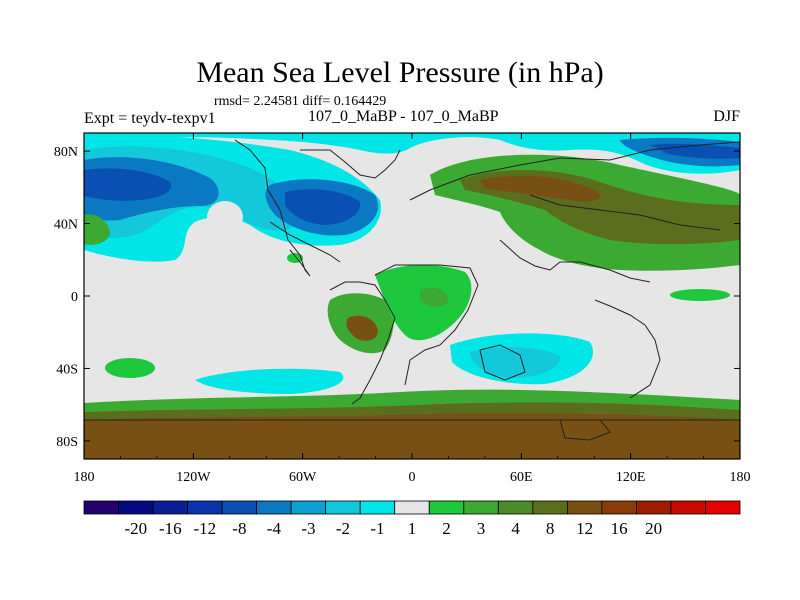  I want to click on page-title: Mean Sea Level Pressure (in hPa), so click(400, 72).